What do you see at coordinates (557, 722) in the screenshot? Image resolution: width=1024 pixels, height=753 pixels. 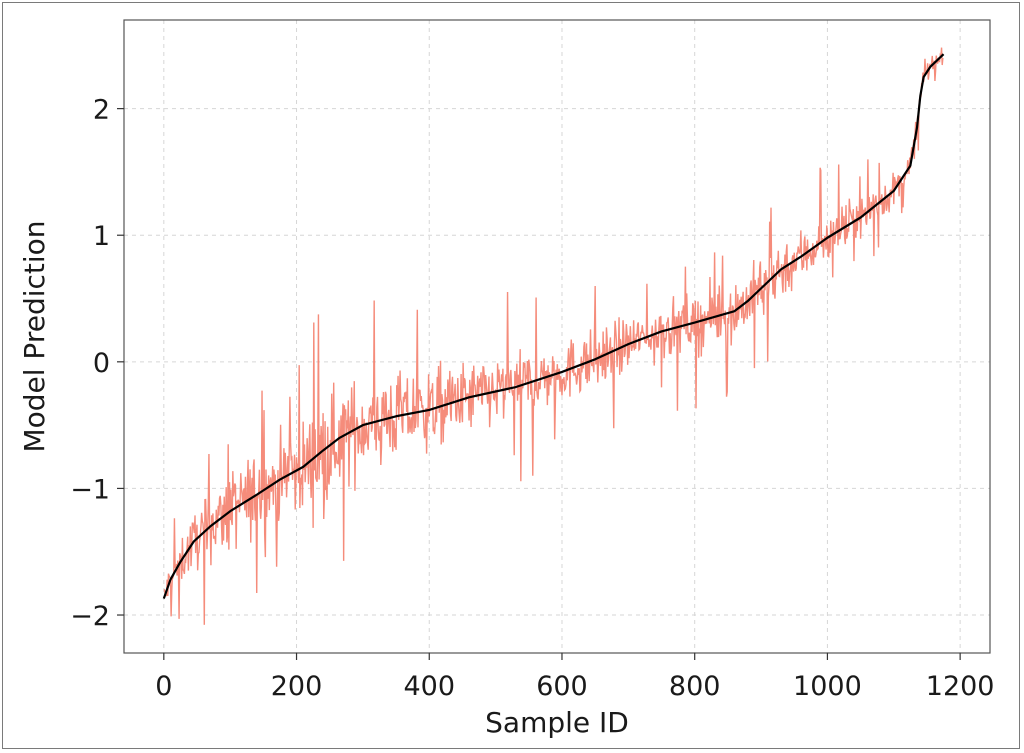 I see `x-axis-label: Sample ID` at bounding box center [557, 722].